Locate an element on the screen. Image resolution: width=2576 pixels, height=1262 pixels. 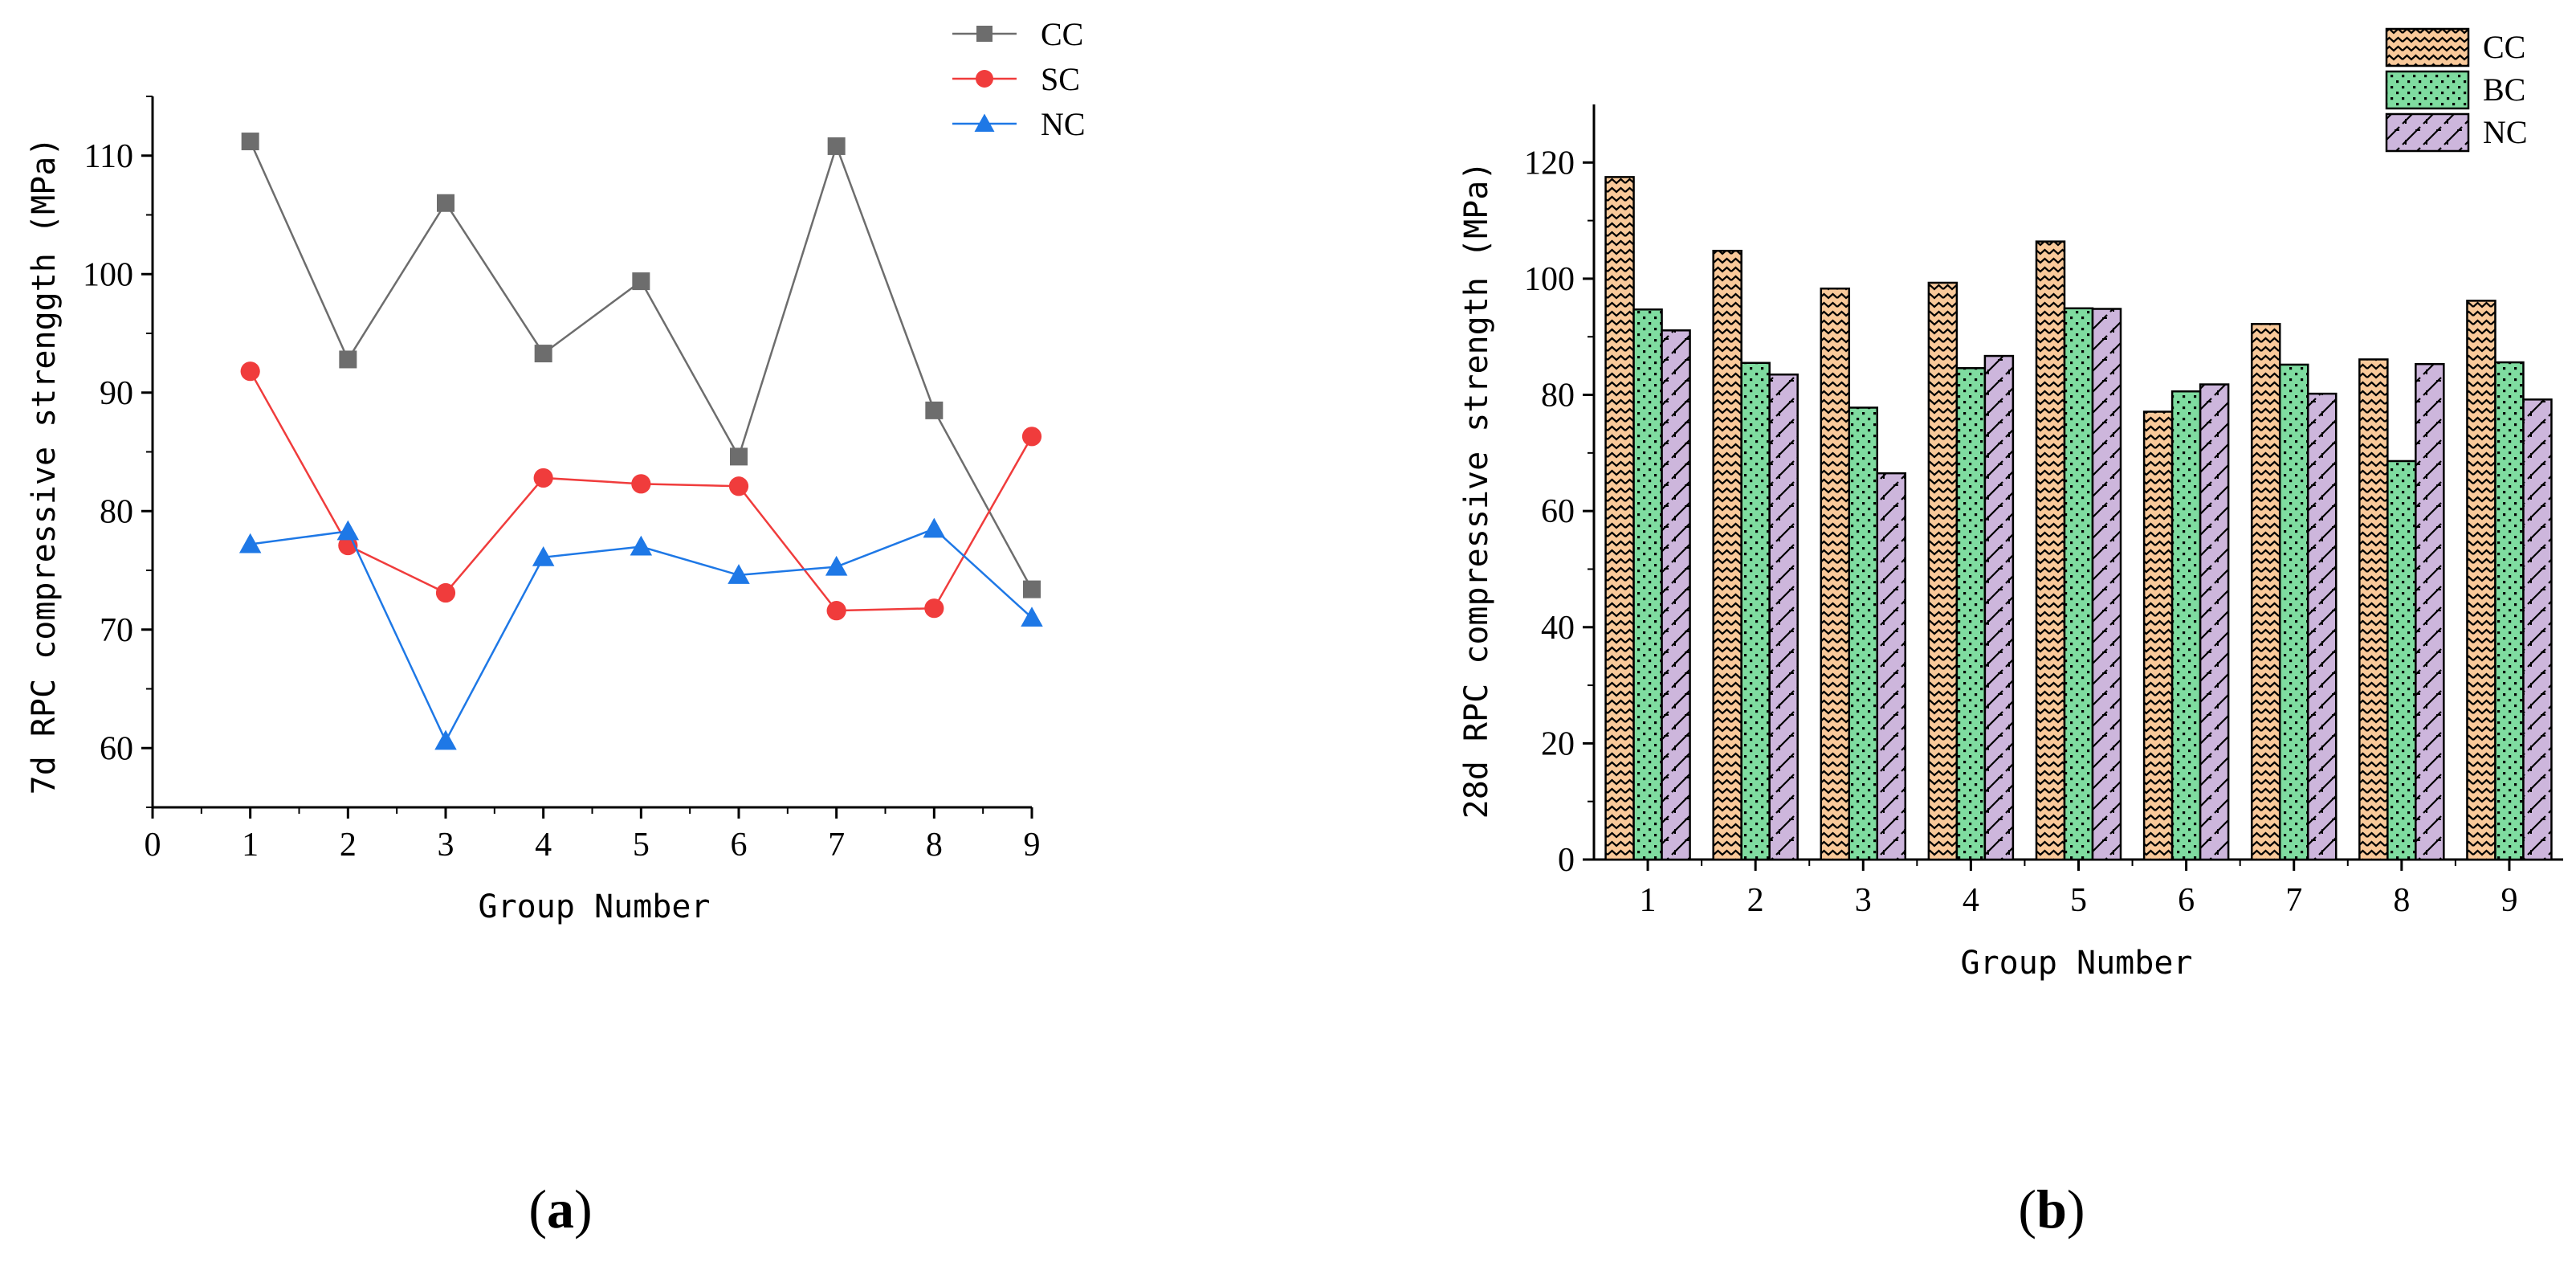
panel-letter-a: a is located at coordinates (560, 1209).